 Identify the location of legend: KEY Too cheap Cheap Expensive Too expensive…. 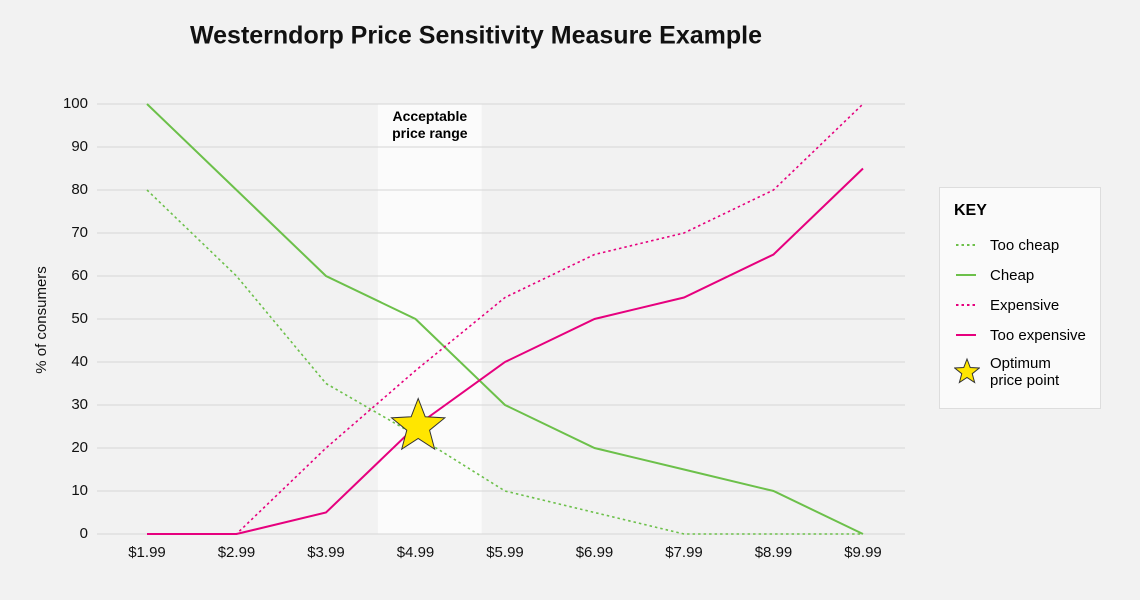
(1020, 298).